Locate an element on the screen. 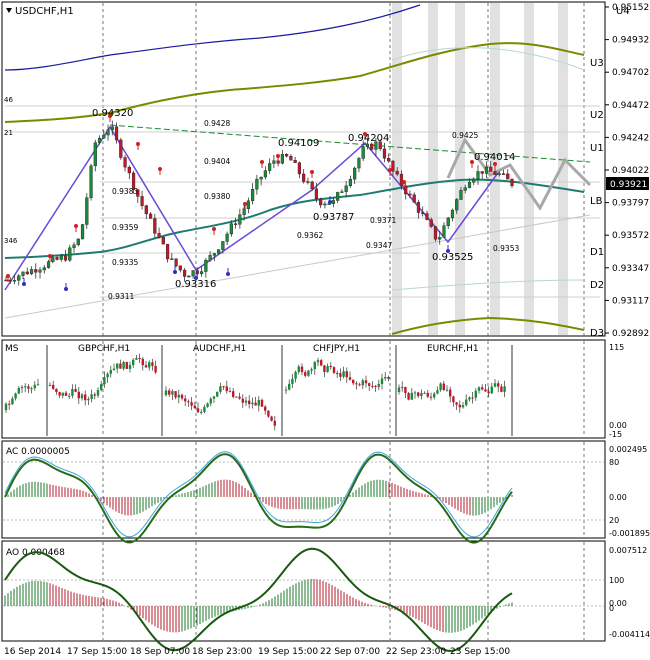 This screenshot has height=660, width=650. moving-average-line is located at coordinates (294, 218).